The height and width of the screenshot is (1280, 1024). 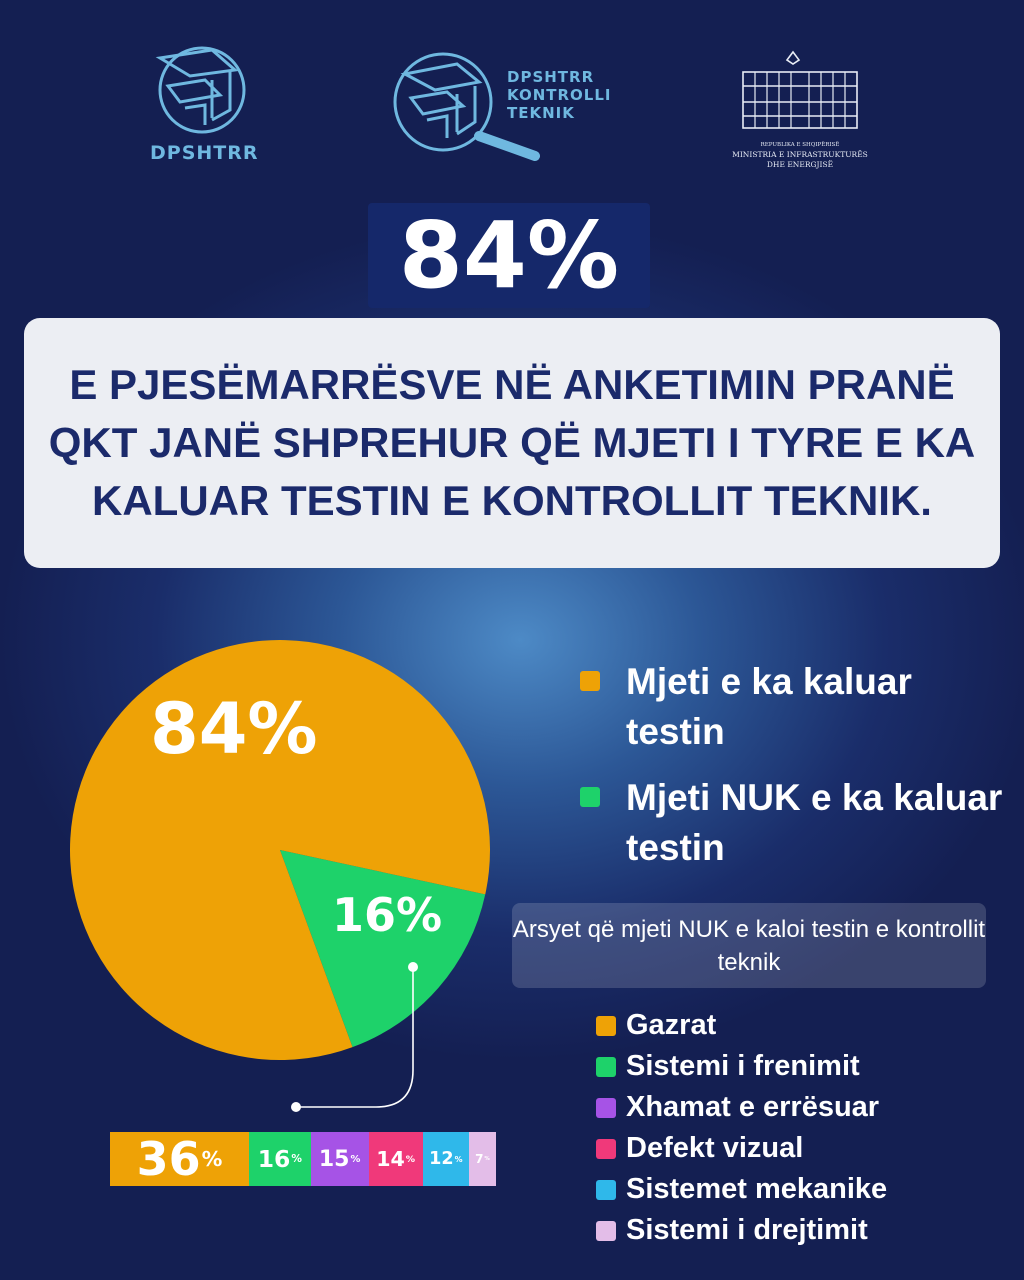 I want to click on headline-percentage: 84%, so click(x=509, y=255).